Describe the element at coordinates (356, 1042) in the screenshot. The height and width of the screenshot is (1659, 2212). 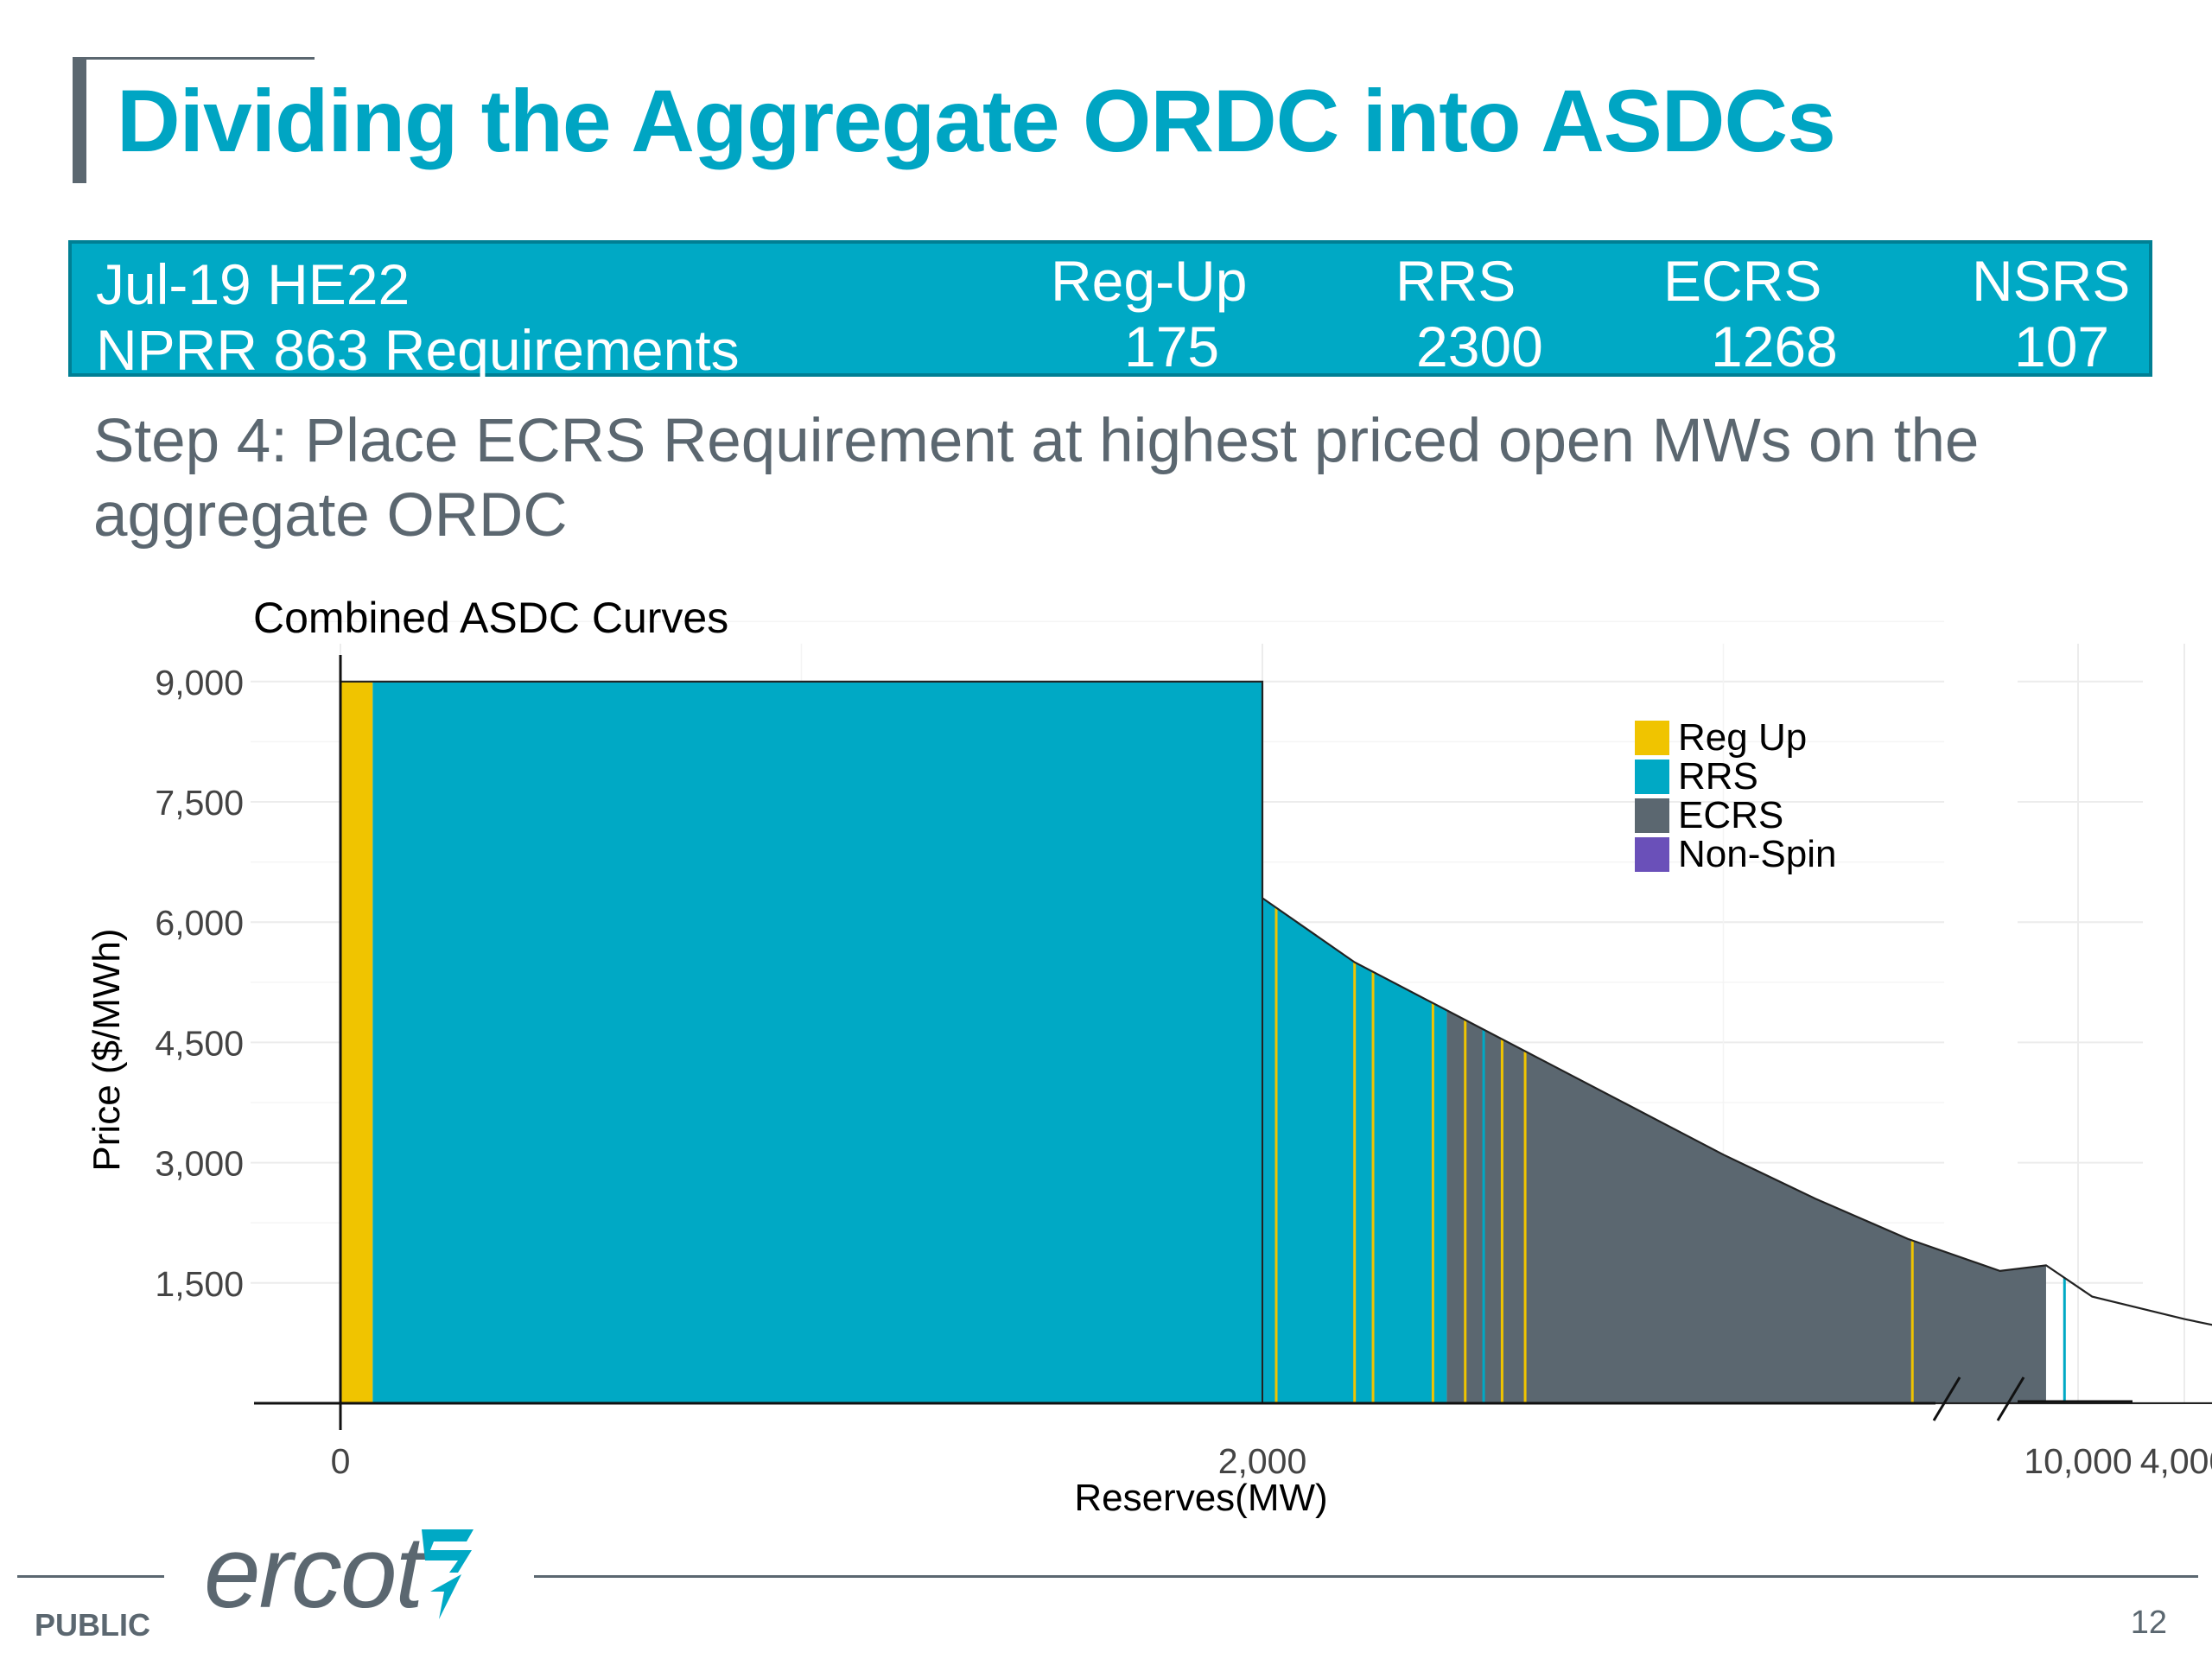
I see `area-segment-reg-up` at that location.